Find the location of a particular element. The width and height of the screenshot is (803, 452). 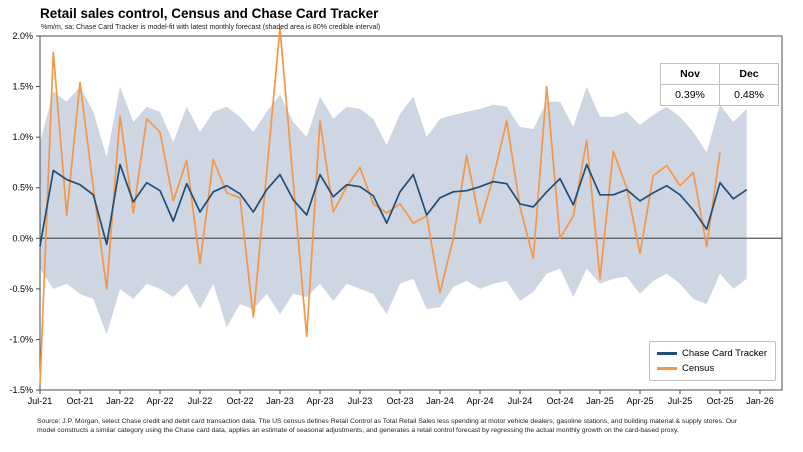

tracker-line-swatch-icon is located at coordinates (667, 353).